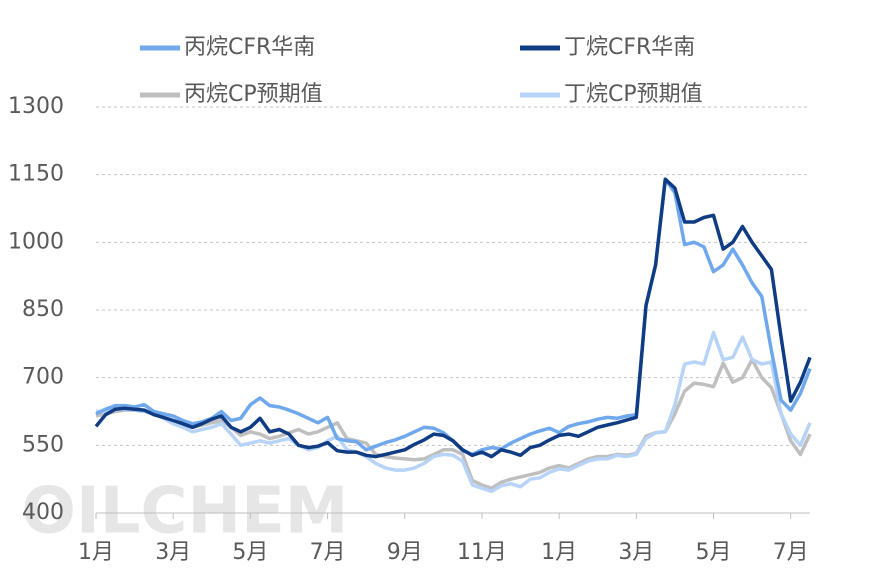 This screenshot has height=585, width=870. I want to click on y-tick-label: 1150, so click(36, 174).